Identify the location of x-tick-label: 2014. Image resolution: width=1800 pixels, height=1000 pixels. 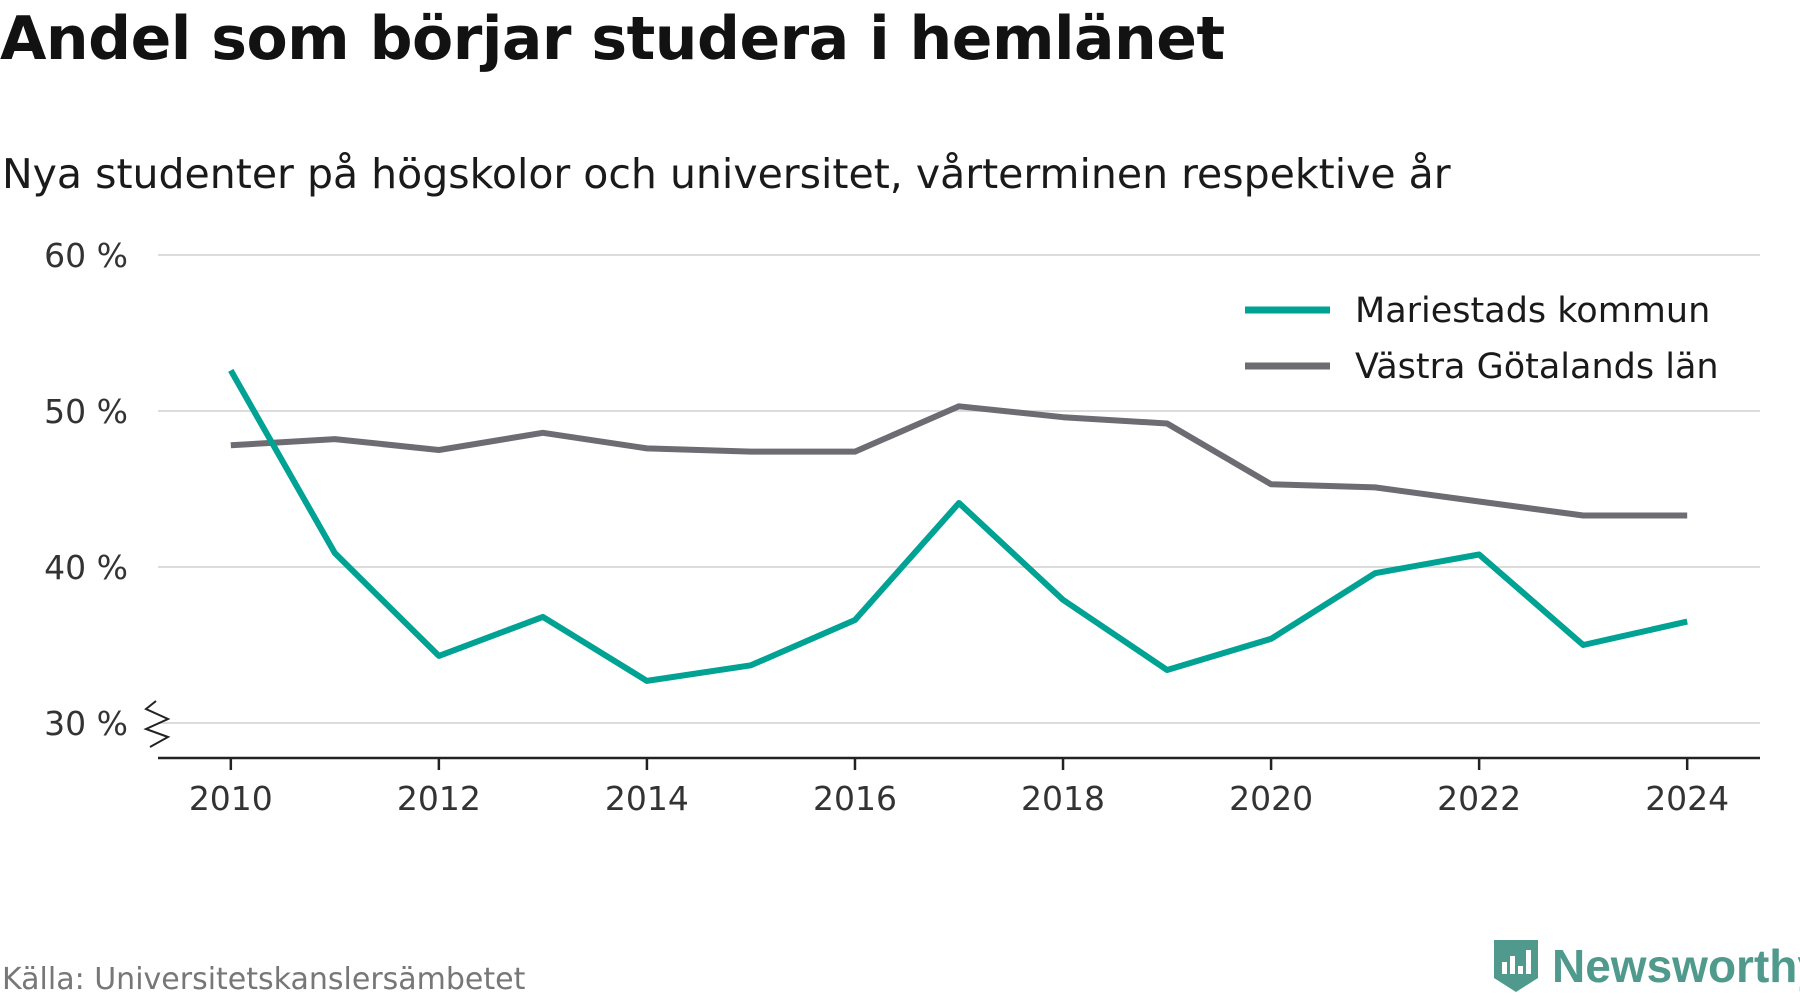
(647, 798).